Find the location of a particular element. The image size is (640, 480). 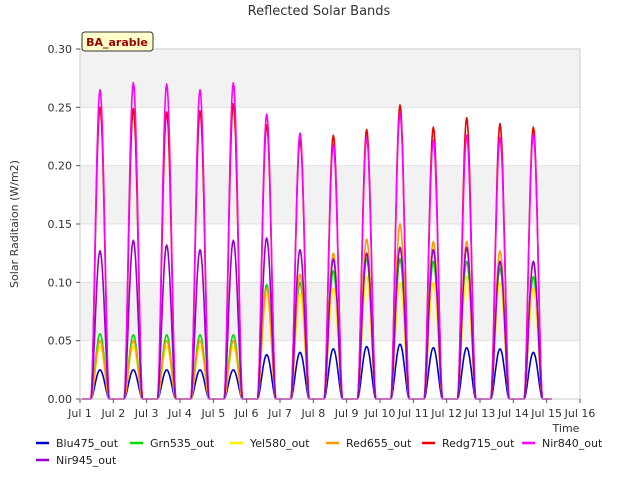

x-tick-label: Jul 9 is located at coordinates (346, 413).